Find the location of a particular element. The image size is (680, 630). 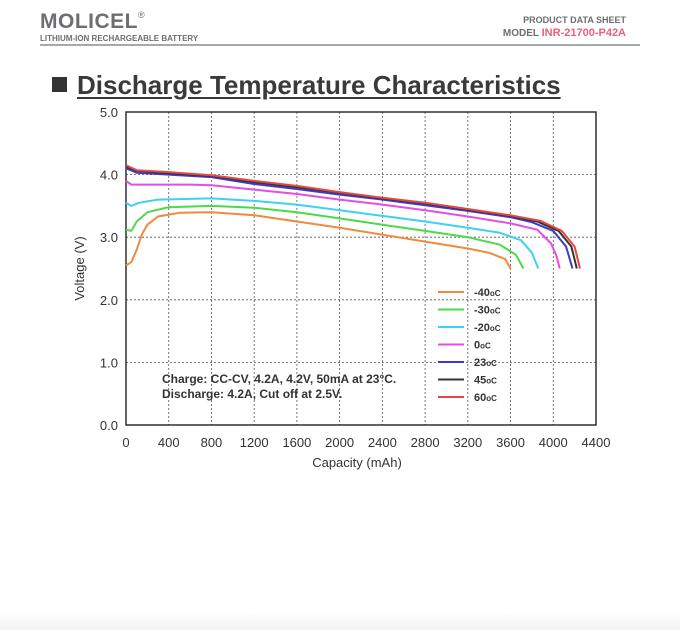

section-title: Discharge Temperature Characteristics is located at coordinates (306, 85).